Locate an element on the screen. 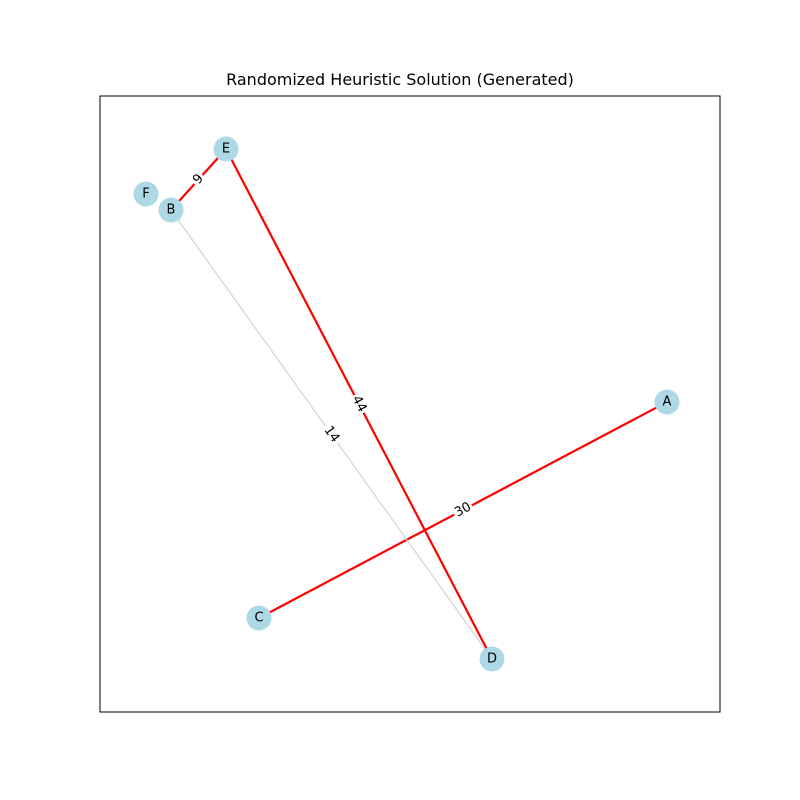  node-label: C is located at coordinates (258, 618).